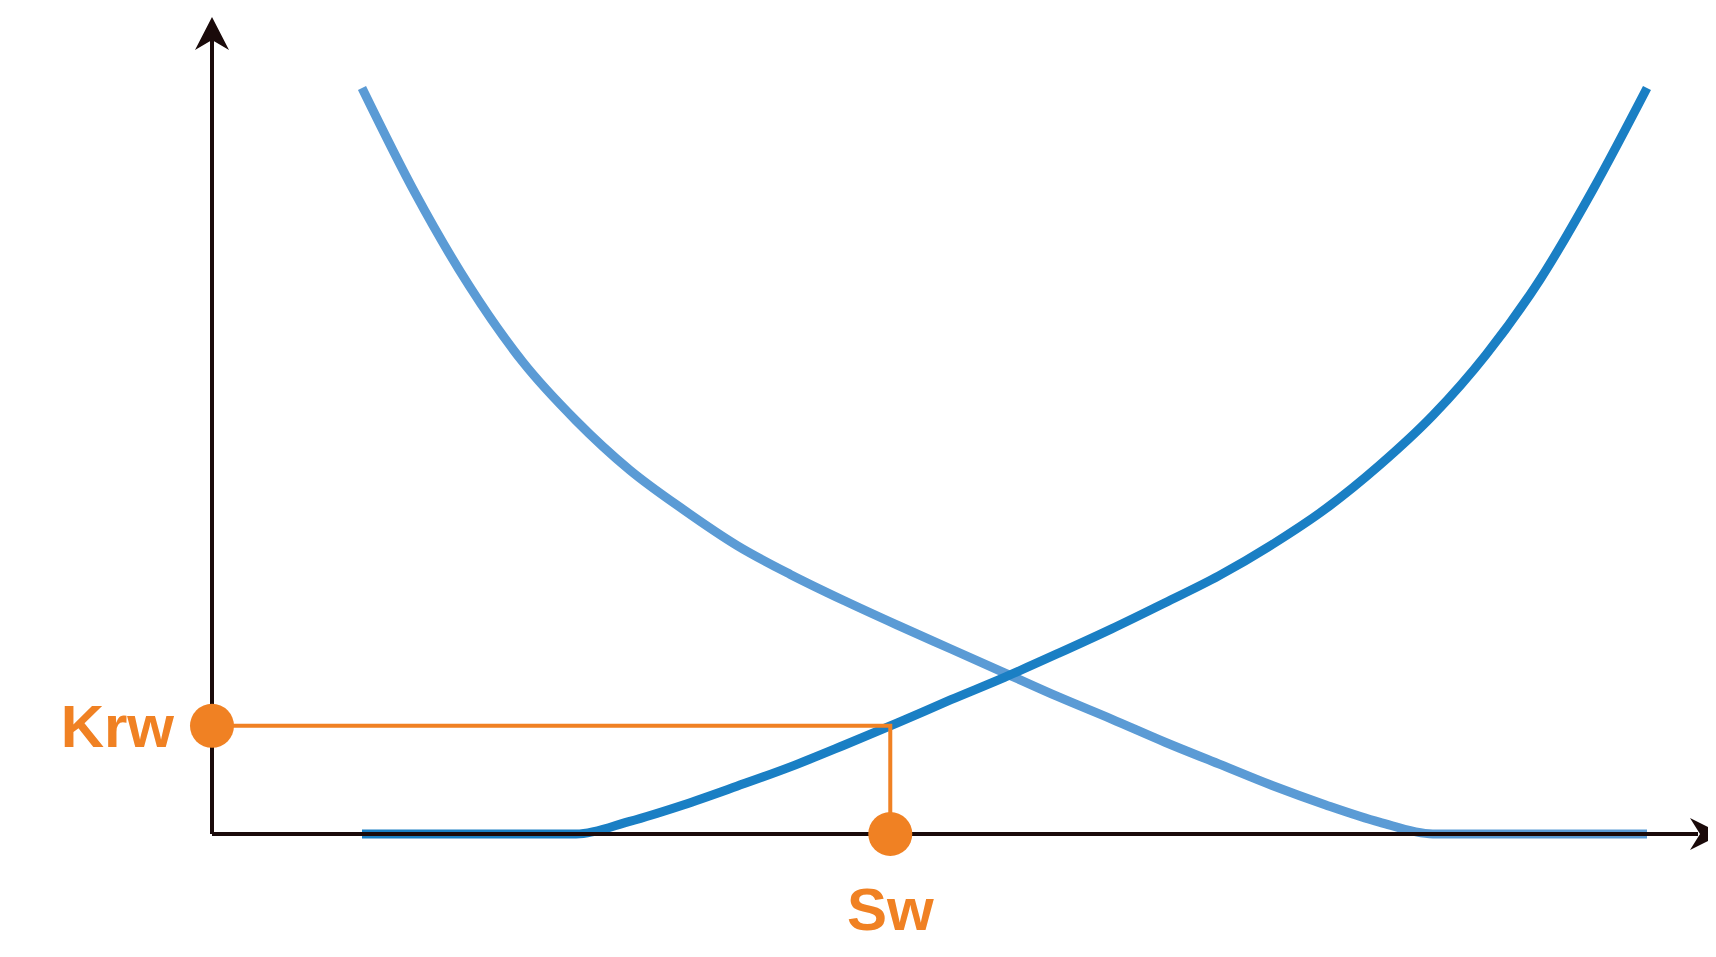 This screenshot has width=1716, height=957. What do you see at coordinates (890, 909) in the screenshot?
I see `text: Sw` at bounding box center [890, 909].